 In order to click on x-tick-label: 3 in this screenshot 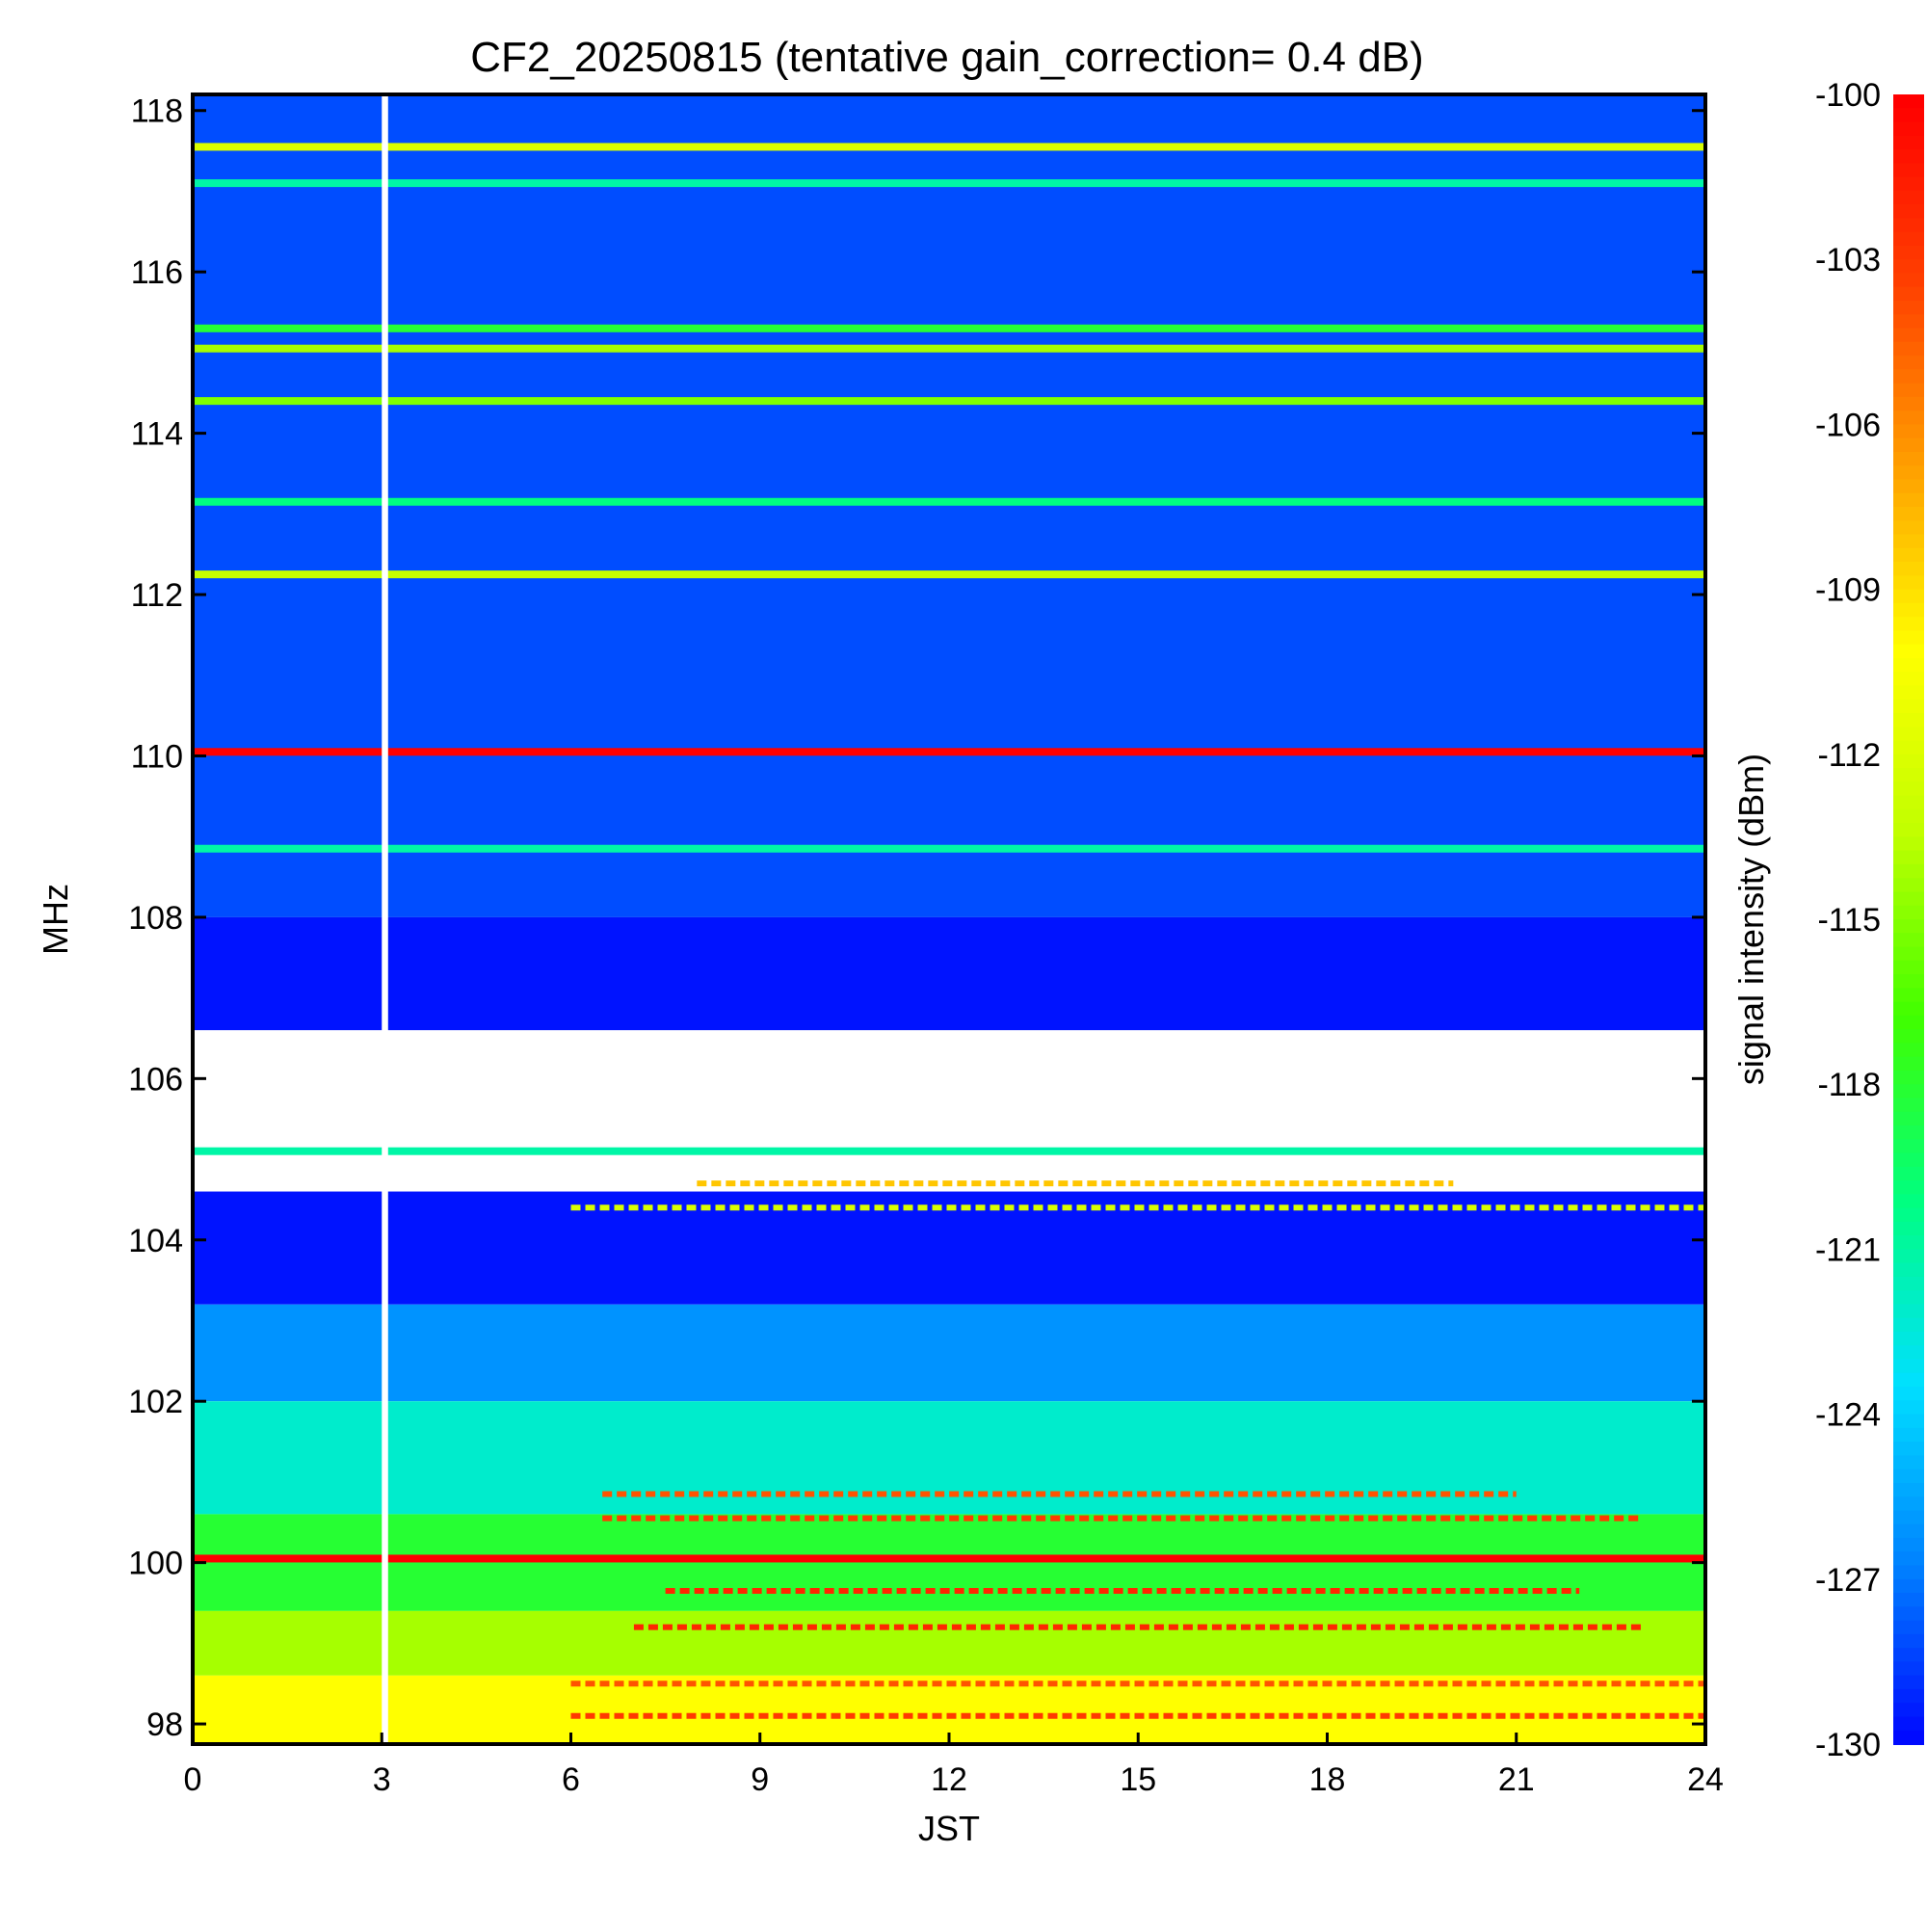, I will do `click(382, 1779)`.